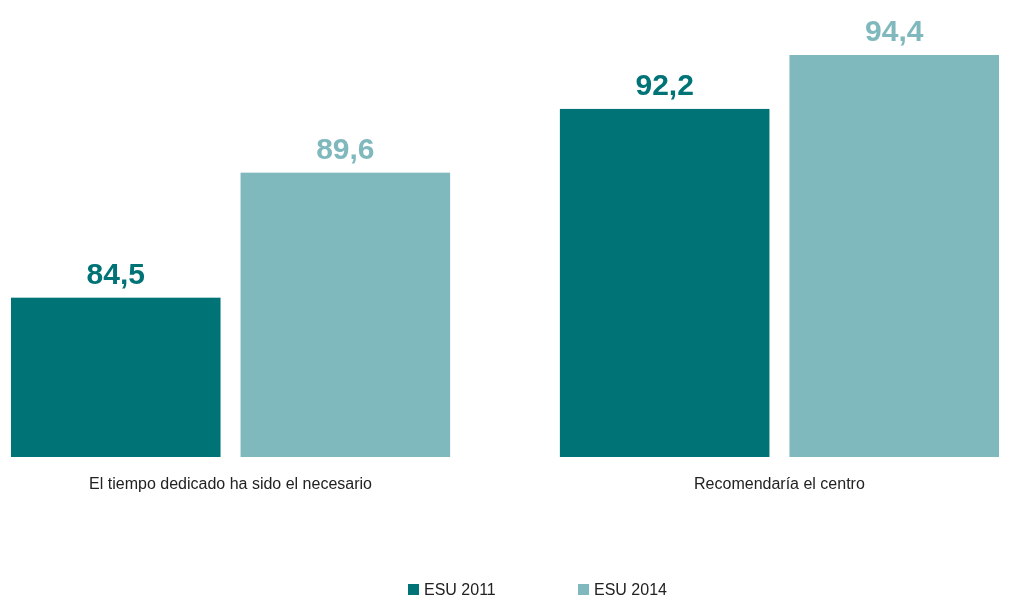 The width and height of the screenshot is (1010, 601). Describe the element at coordinates (894, 30) in the screenshot. I see `data-label: 94,4` at that location.